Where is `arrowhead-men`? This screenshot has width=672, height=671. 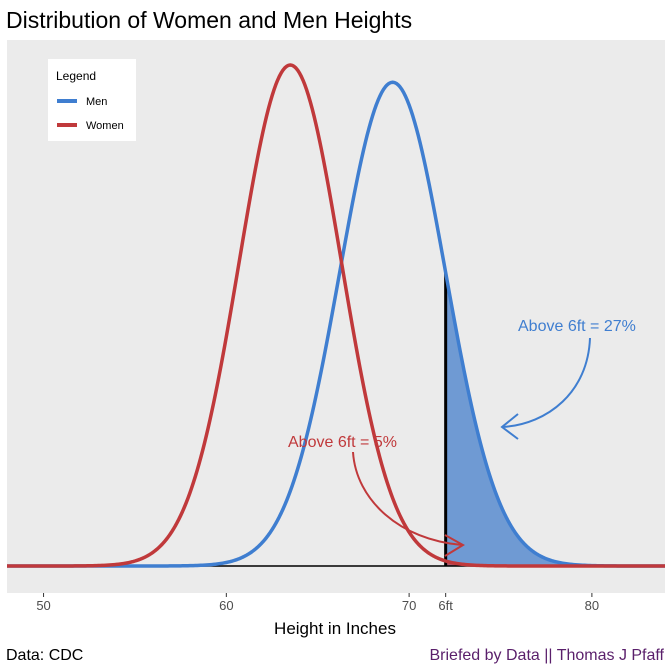 arrowhead-men is located at coordinates (509, 426).